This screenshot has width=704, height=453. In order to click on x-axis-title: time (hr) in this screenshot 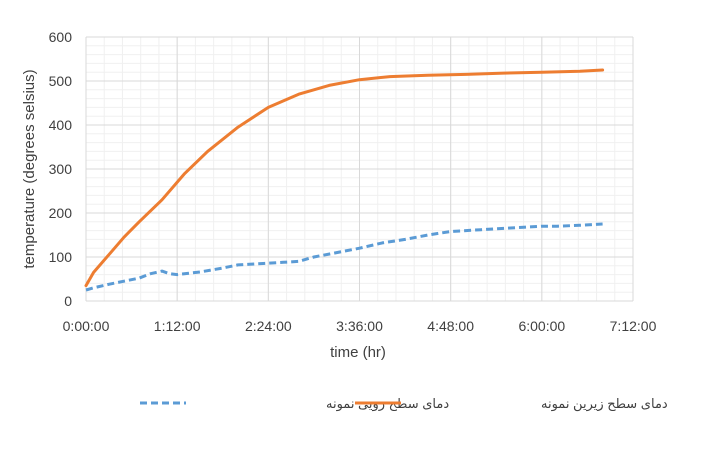, I will do `click(358, 352)`.